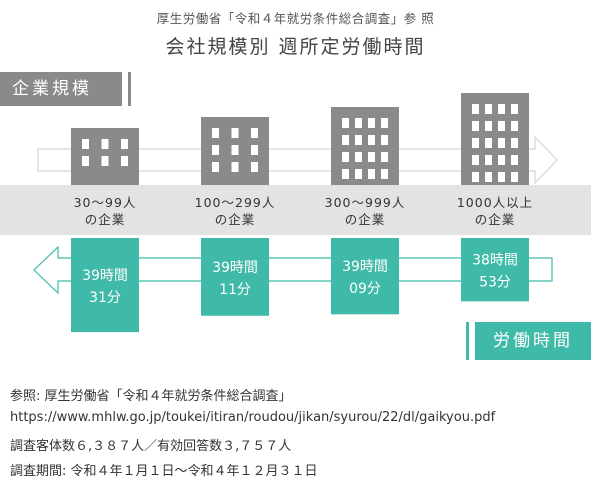 This screenshot has height=484, width=591. What do you see at coordinates (129, 89) in the screenshot?
I see `company-size-accent` at bounding box center [129, 89].